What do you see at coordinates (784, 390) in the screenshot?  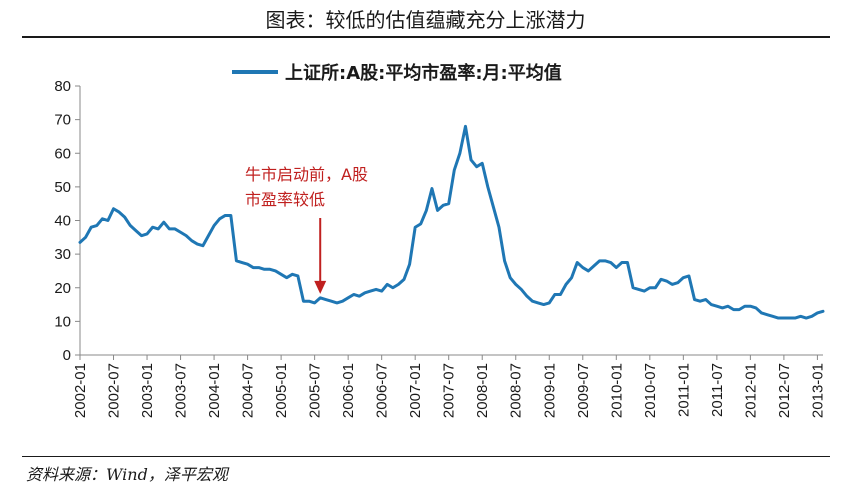 I see `x-tick-label: 2012-07` at bounding box center [784, 390].